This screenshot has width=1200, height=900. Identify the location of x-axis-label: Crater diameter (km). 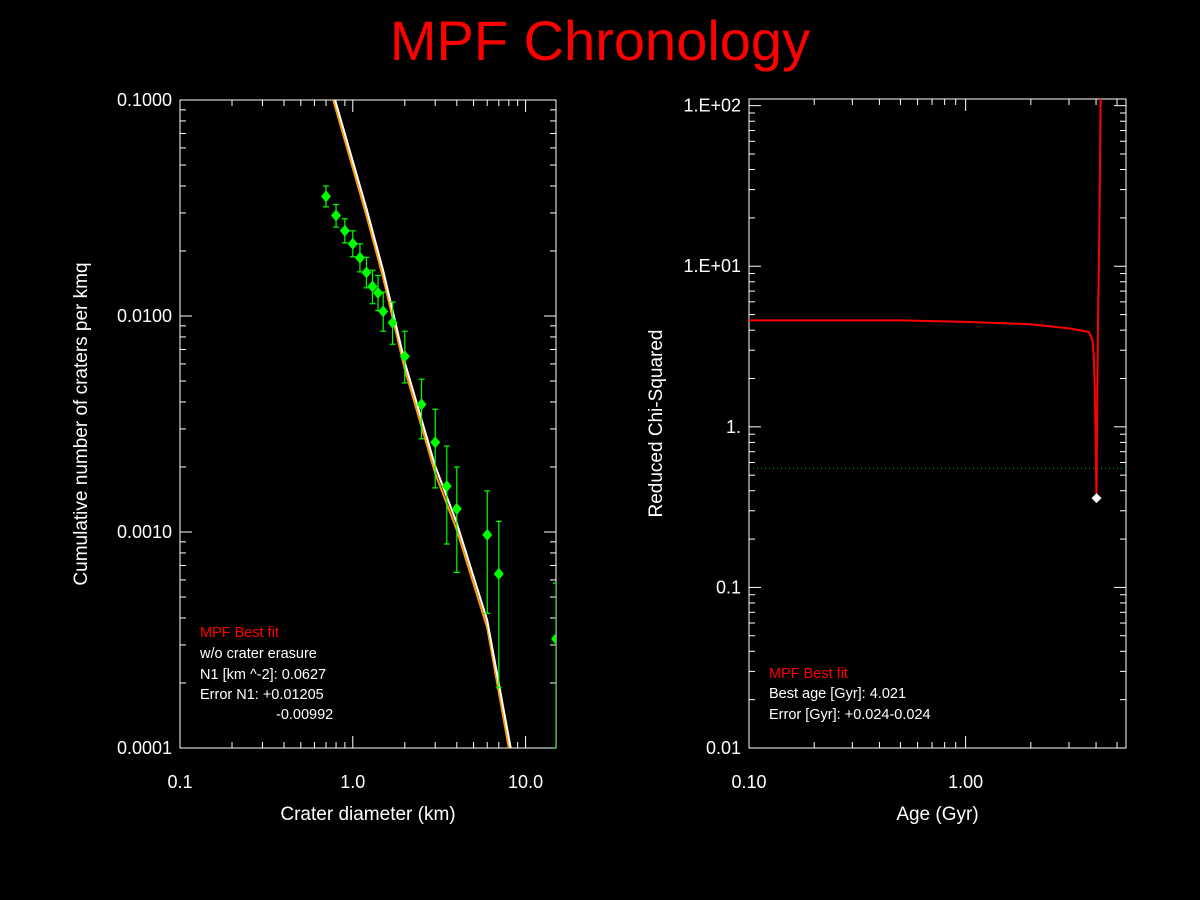
(367, 814).